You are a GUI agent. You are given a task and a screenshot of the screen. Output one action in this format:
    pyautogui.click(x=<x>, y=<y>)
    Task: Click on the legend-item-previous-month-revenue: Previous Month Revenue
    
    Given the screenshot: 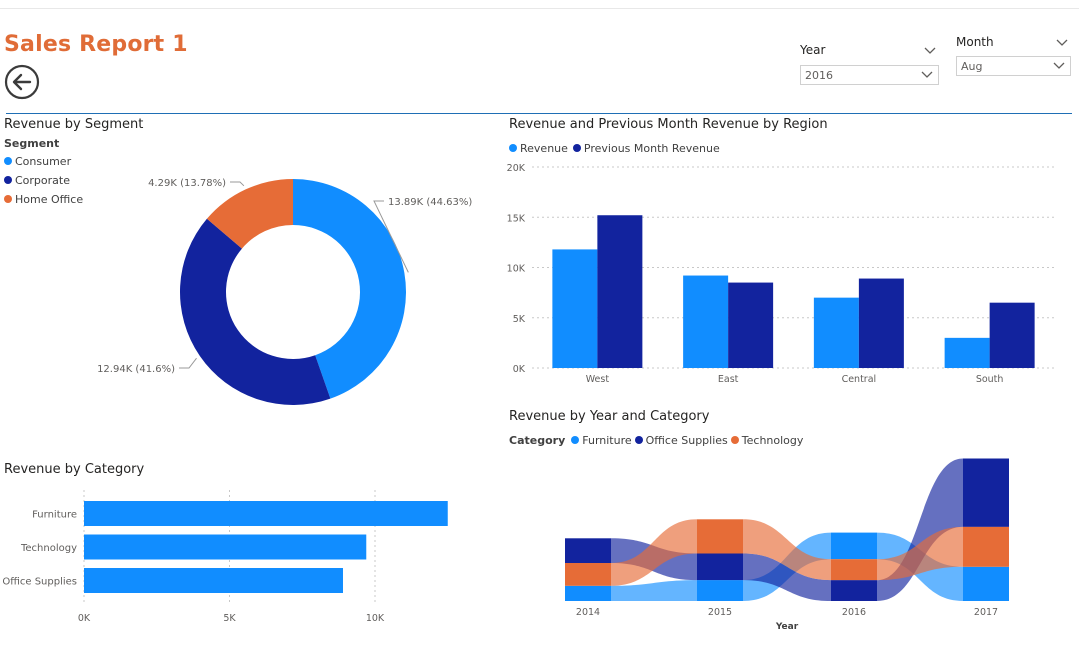 What is the action you would take?
    pyautogui.click(x=646, y=148)
    